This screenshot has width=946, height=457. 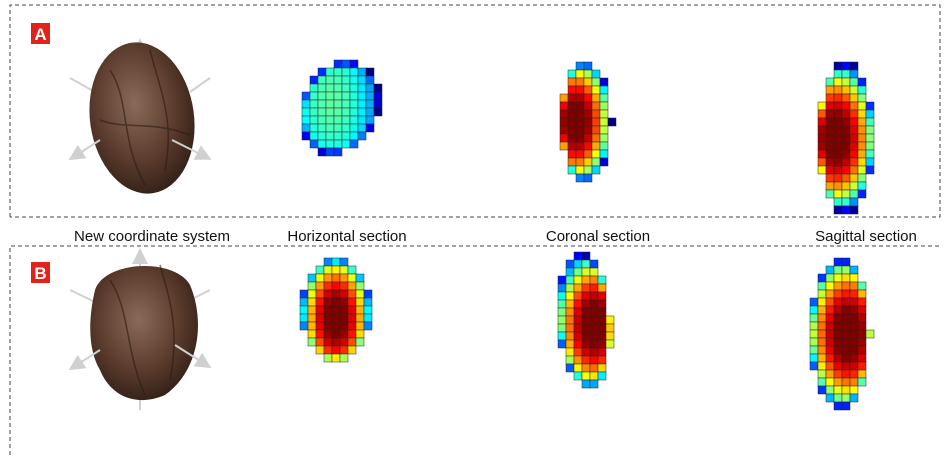 What do you see at coordinates (346, 236) in the screenshot?
I see `column-title: Horizontal section` at bounding box center [346, 236].